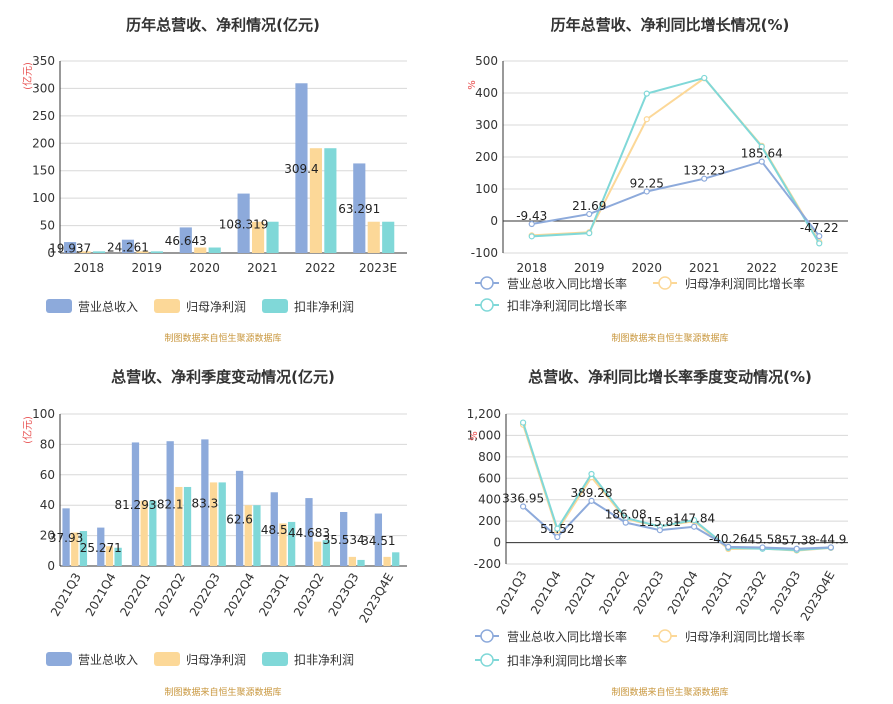 The height and width of the screenshot is (704, 893). Describe the element at coordinates (745, 636) in the screenshot. I see `legend-label: 归母净利润同比增长率` at that location.